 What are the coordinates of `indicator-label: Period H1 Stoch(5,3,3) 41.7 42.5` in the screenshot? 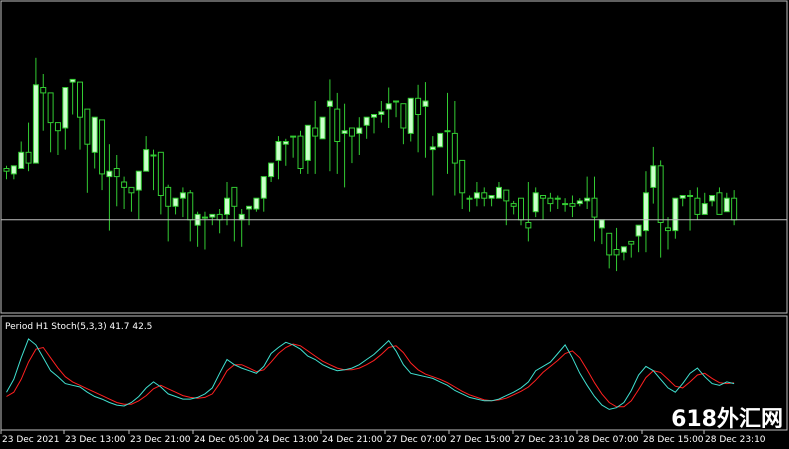 It's located at (78, 327).